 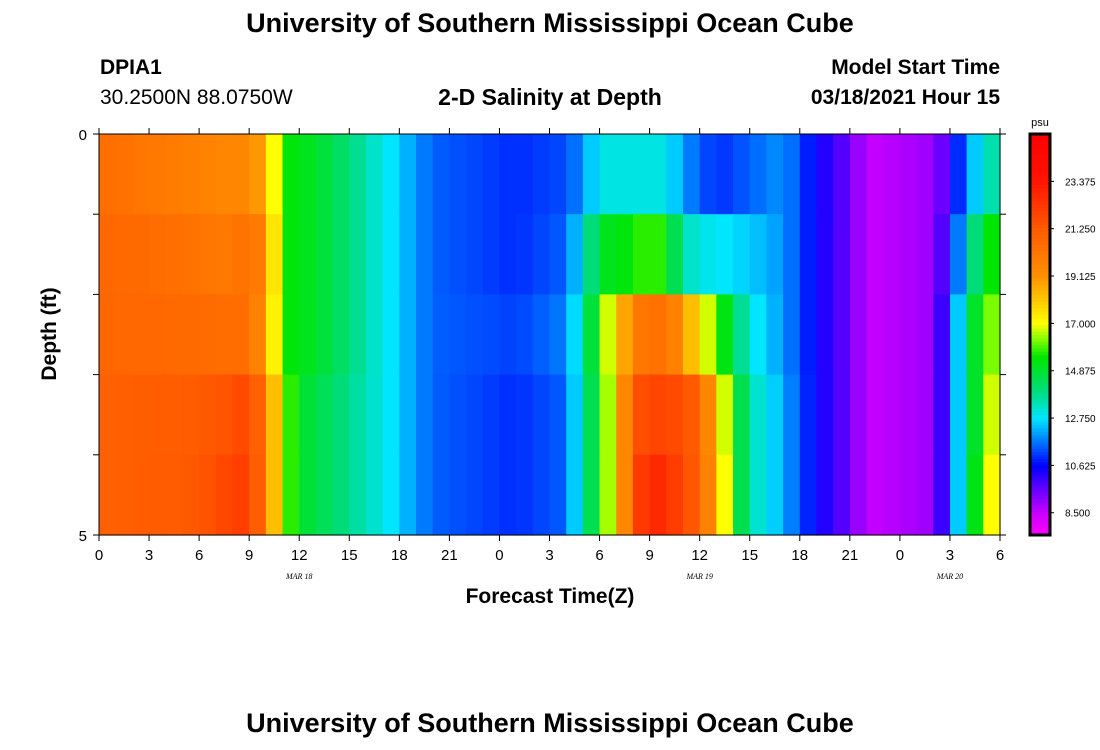 I want to click on station-id: DPIA1, so click(x=131, y=67).